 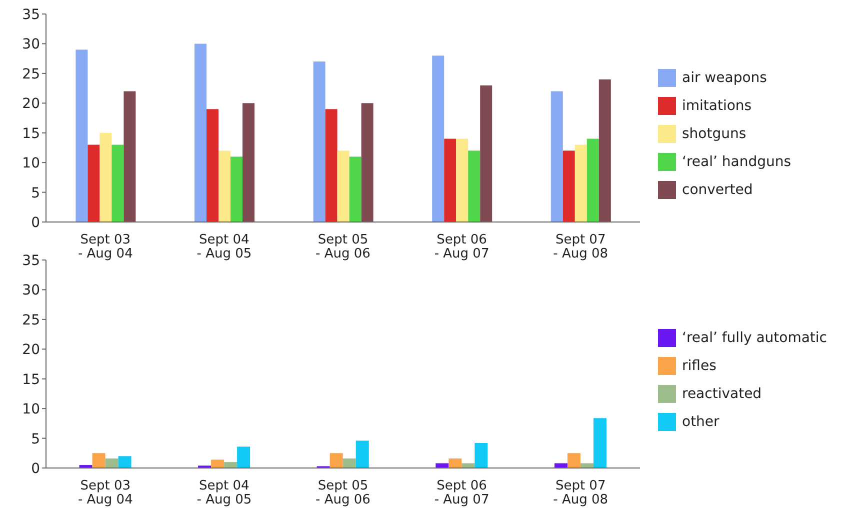 I want to click on legend-label: air weapons, so click(x=724, y=78).